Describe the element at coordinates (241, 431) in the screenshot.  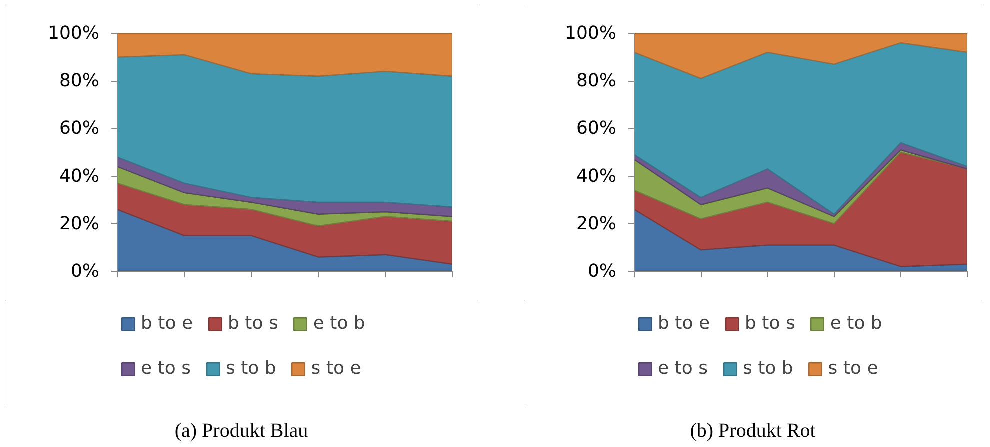
I see `text: (a) Produkt Blau` at that location.